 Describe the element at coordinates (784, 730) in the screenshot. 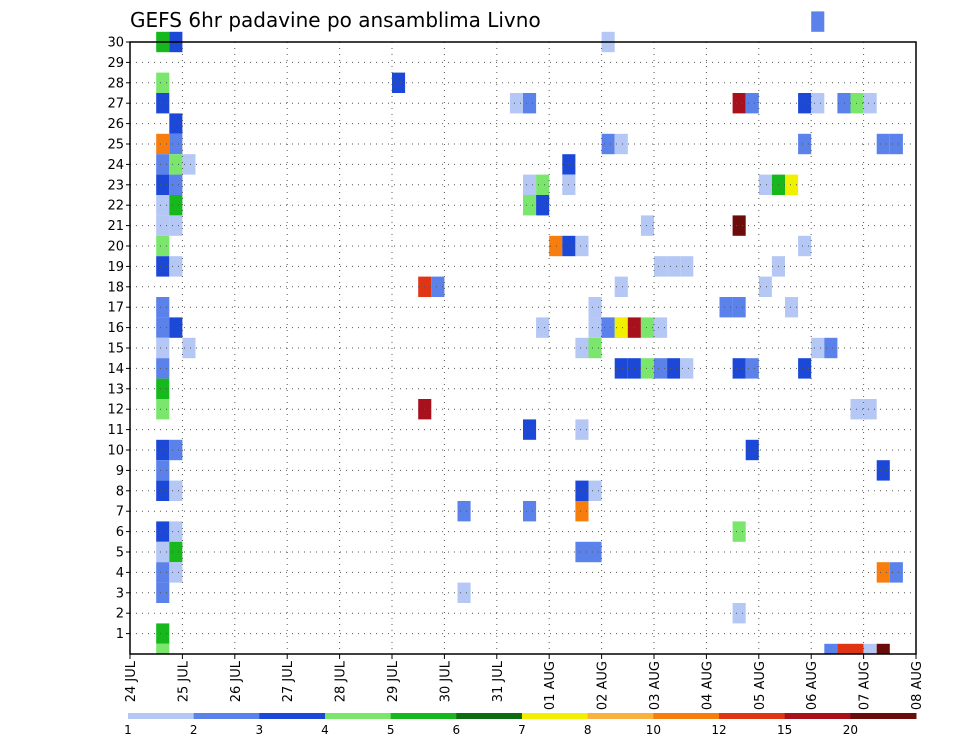

I see `colorbar-label: 15` at that location.